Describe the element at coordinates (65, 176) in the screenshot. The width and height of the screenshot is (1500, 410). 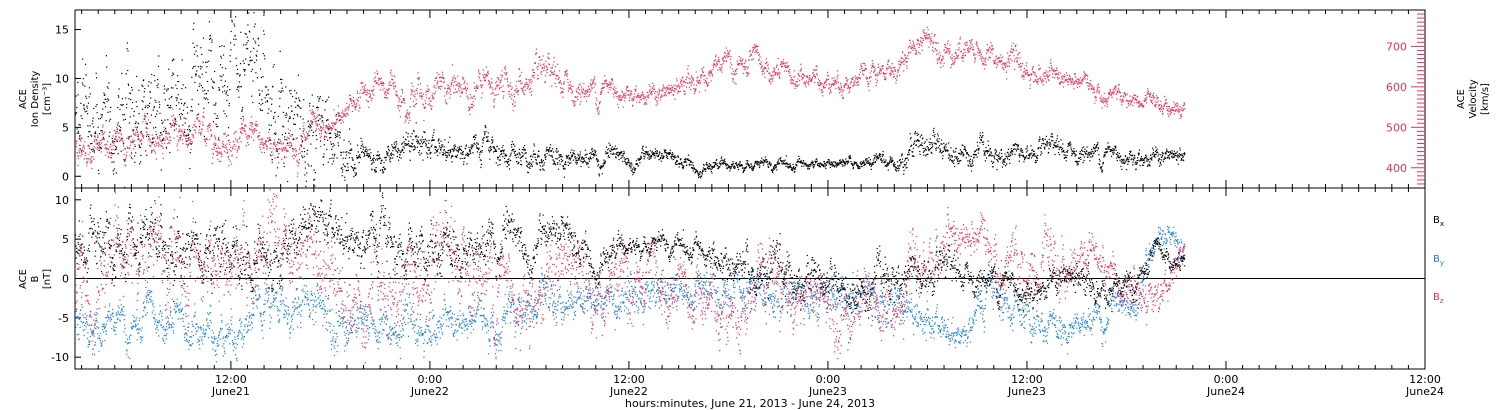
I see `density-tick-label: 0` at that location.